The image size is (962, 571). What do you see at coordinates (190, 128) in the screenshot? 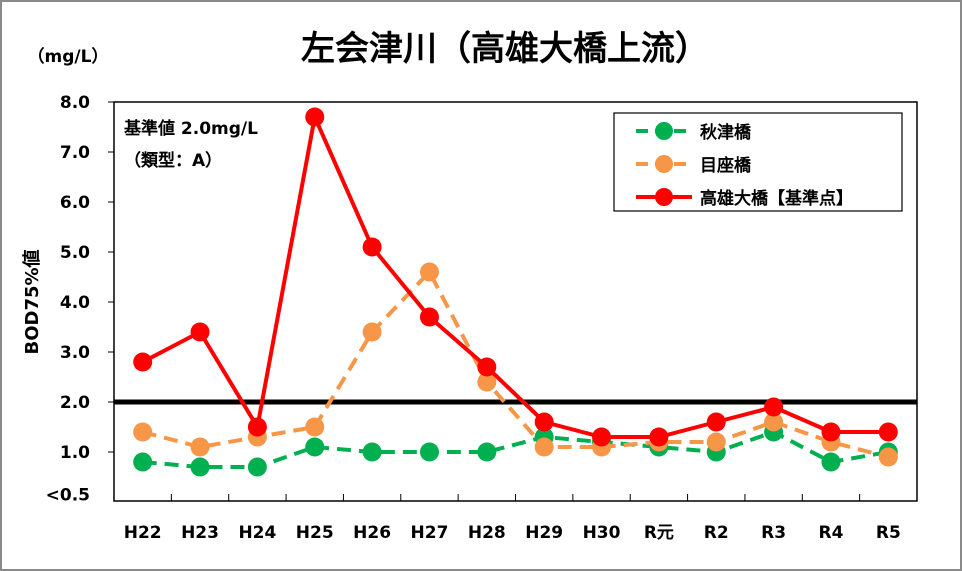
I see `annotation-standard: 基準値 2.0mg/L` at bounding box center [190, 128].